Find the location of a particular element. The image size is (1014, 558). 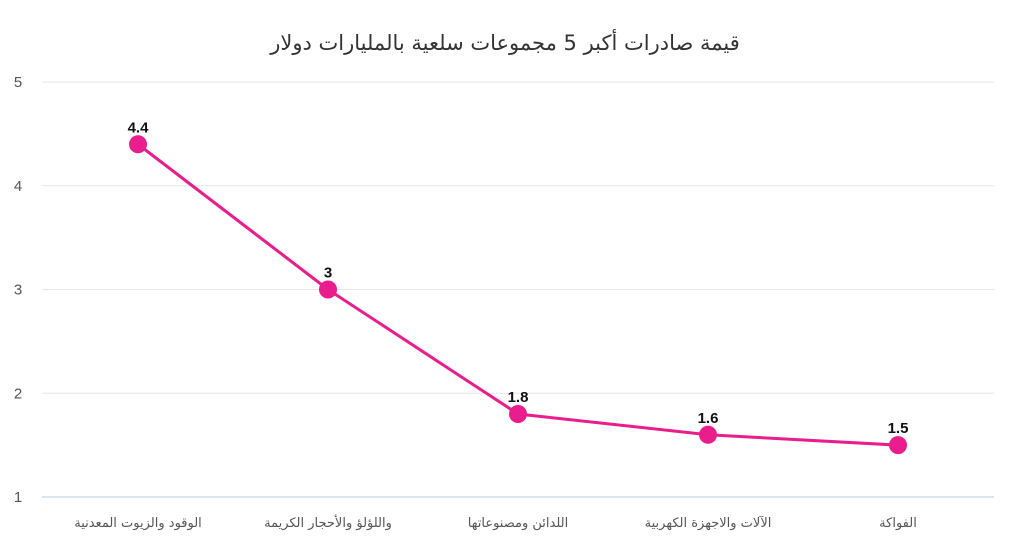

y-axis: 1 2 3 4 5 is located at coordinates (18, 290).